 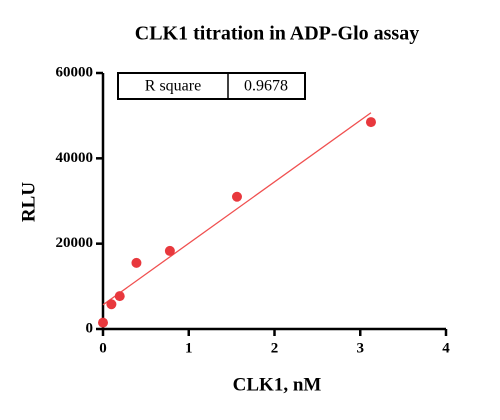 What do you see at coordinates (277, 34) in the screenshot?
I see `chart-title: CLK1 titration in ADP-Glo assay` at bounding box center [277, 34].